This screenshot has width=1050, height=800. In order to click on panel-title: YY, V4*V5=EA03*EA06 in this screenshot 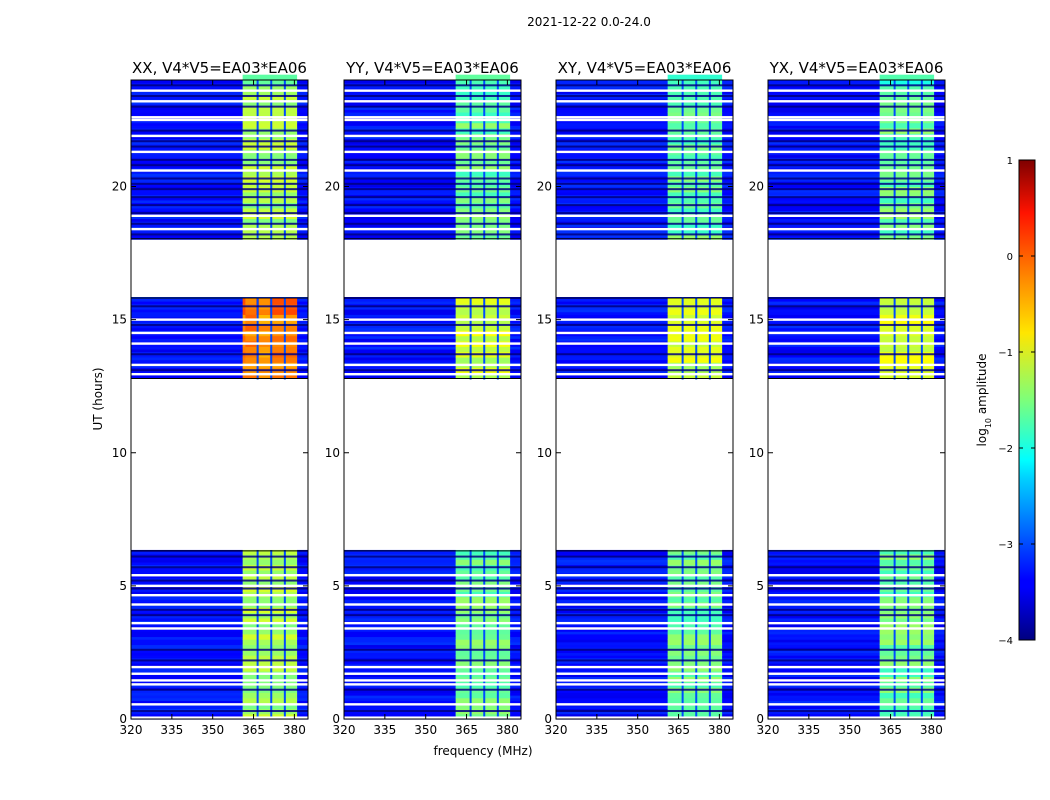, I will do `click(432, 68)`.